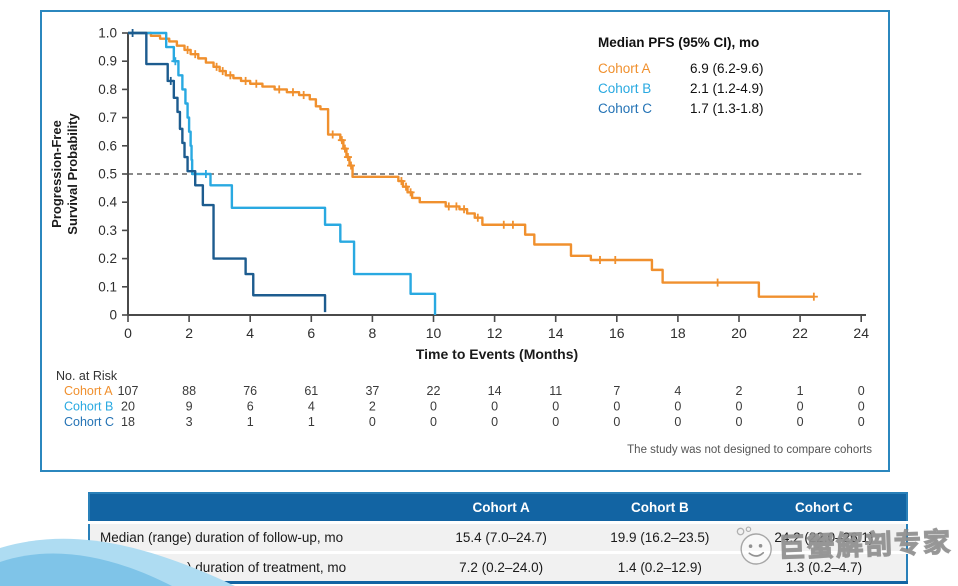  What do you see at coordinates (128, 422) in the screenshot?
I see `at-risk-count: 18` at bounding box center [128, 422].